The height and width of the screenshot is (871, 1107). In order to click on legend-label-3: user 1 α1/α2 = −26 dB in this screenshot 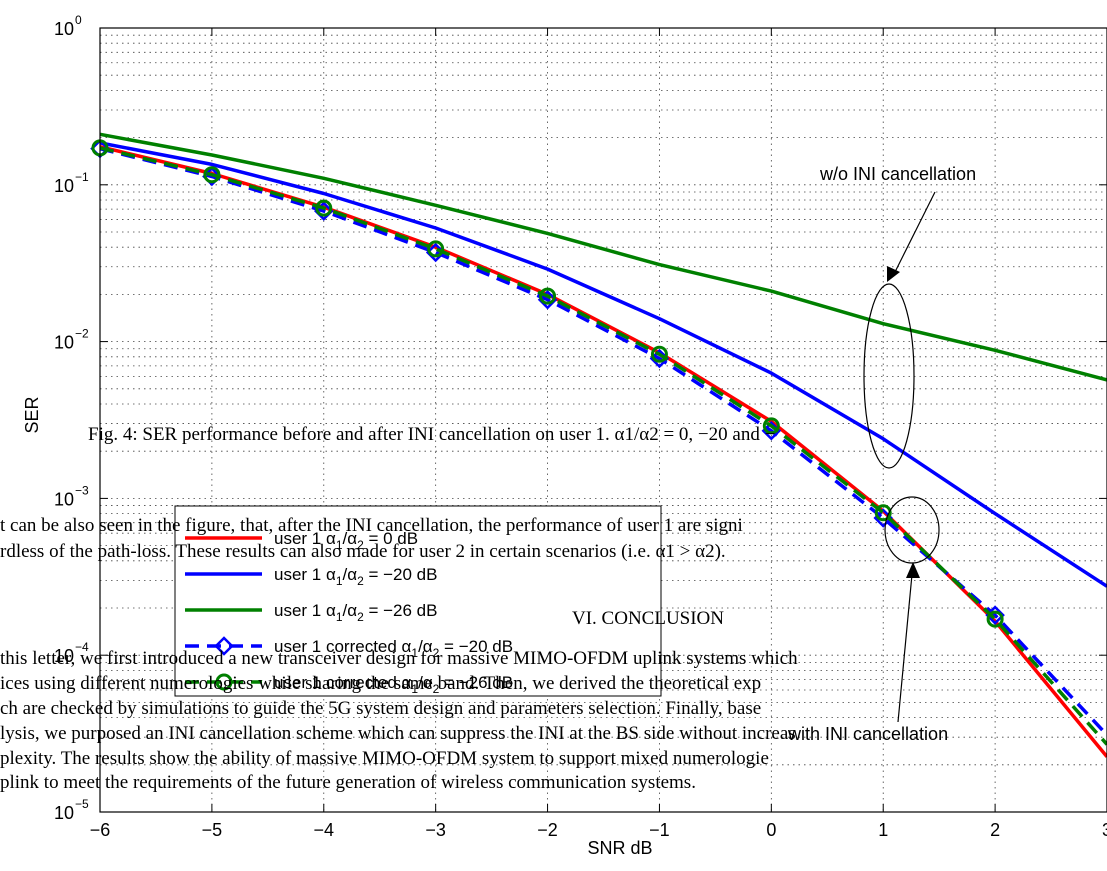, I will do `click(355, 612)`.